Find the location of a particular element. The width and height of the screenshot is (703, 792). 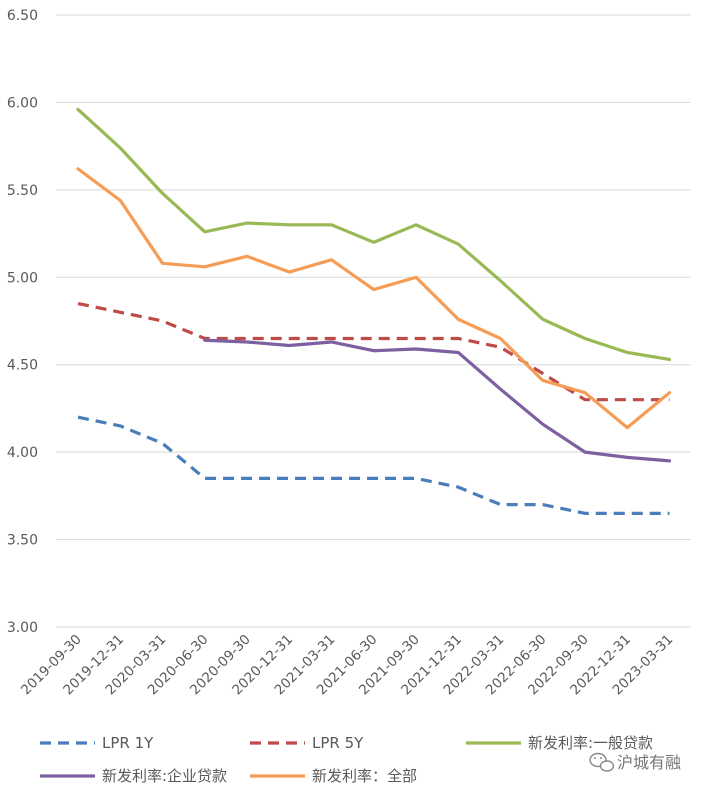

y-tick-label: 6.00 is located at coordinates (22, 103).